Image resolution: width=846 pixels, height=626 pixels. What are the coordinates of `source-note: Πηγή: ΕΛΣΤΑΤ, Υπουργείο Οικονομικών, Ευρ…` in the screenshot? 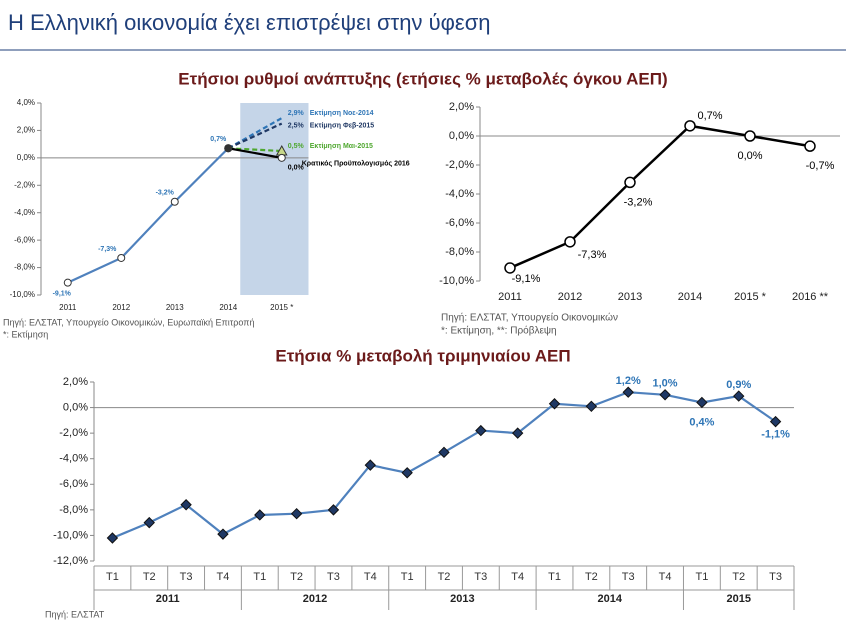 It's located at (128, 322).